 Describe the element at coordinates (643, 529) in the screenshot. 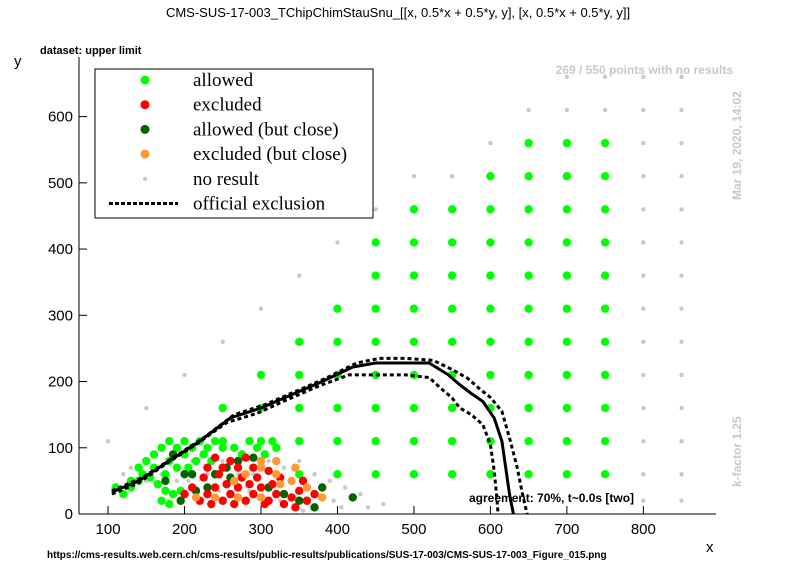

I see `x-tick-label: 800` at that location.